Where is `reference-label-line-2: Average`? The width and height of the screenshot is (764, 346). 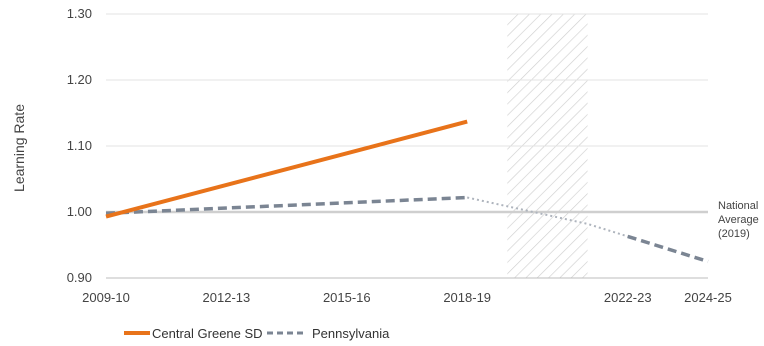 reference-label-line-2: Average is located at coordinates (738, 220).